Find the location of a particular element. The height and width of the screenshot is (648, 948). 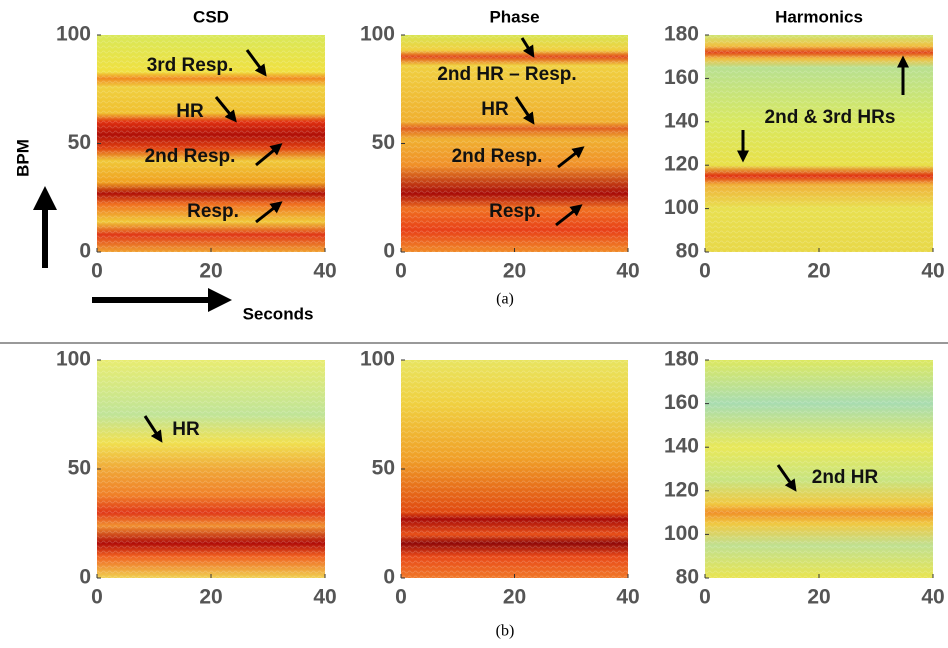

panel-title: Phase is located at coordinates (514, 16).